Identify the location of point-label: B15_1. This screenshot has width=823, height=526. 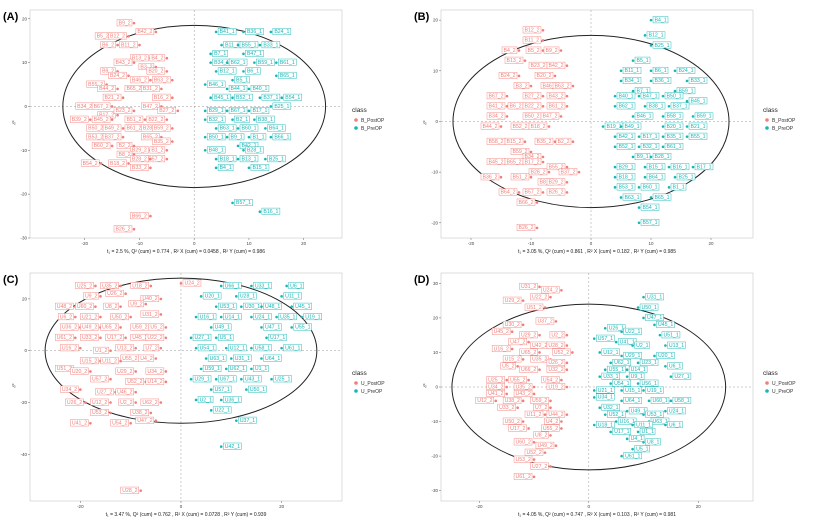
(259, 168).